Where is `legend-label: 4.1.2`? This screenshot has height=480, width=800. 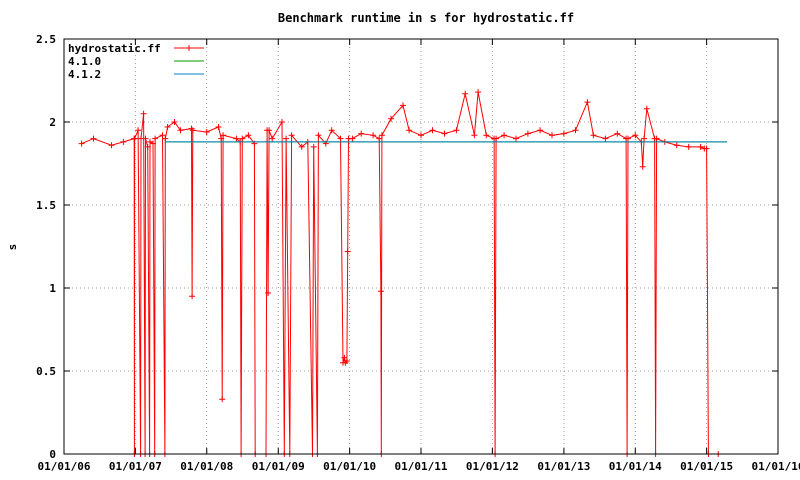
legend-label: 4.1.2 is located at coordinates (84, 74).